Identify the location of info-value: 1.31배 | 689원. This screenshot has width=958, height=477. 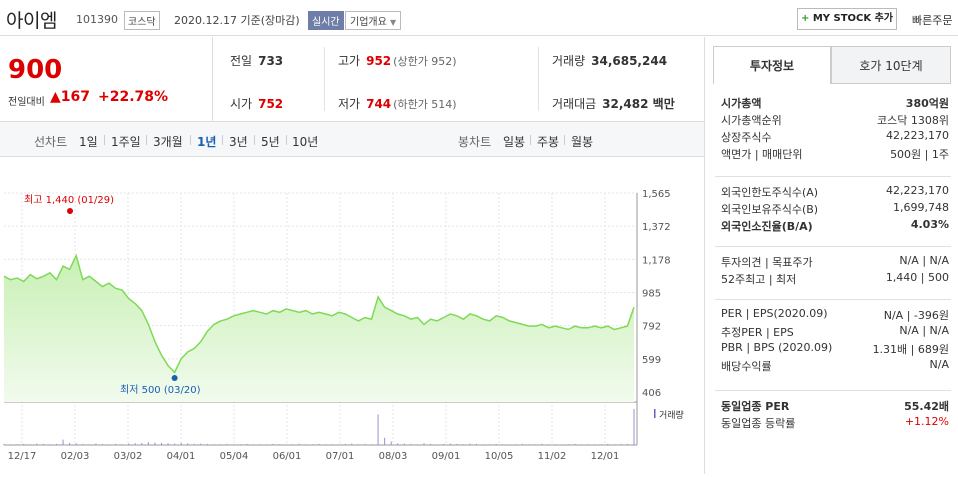
(910, 349).